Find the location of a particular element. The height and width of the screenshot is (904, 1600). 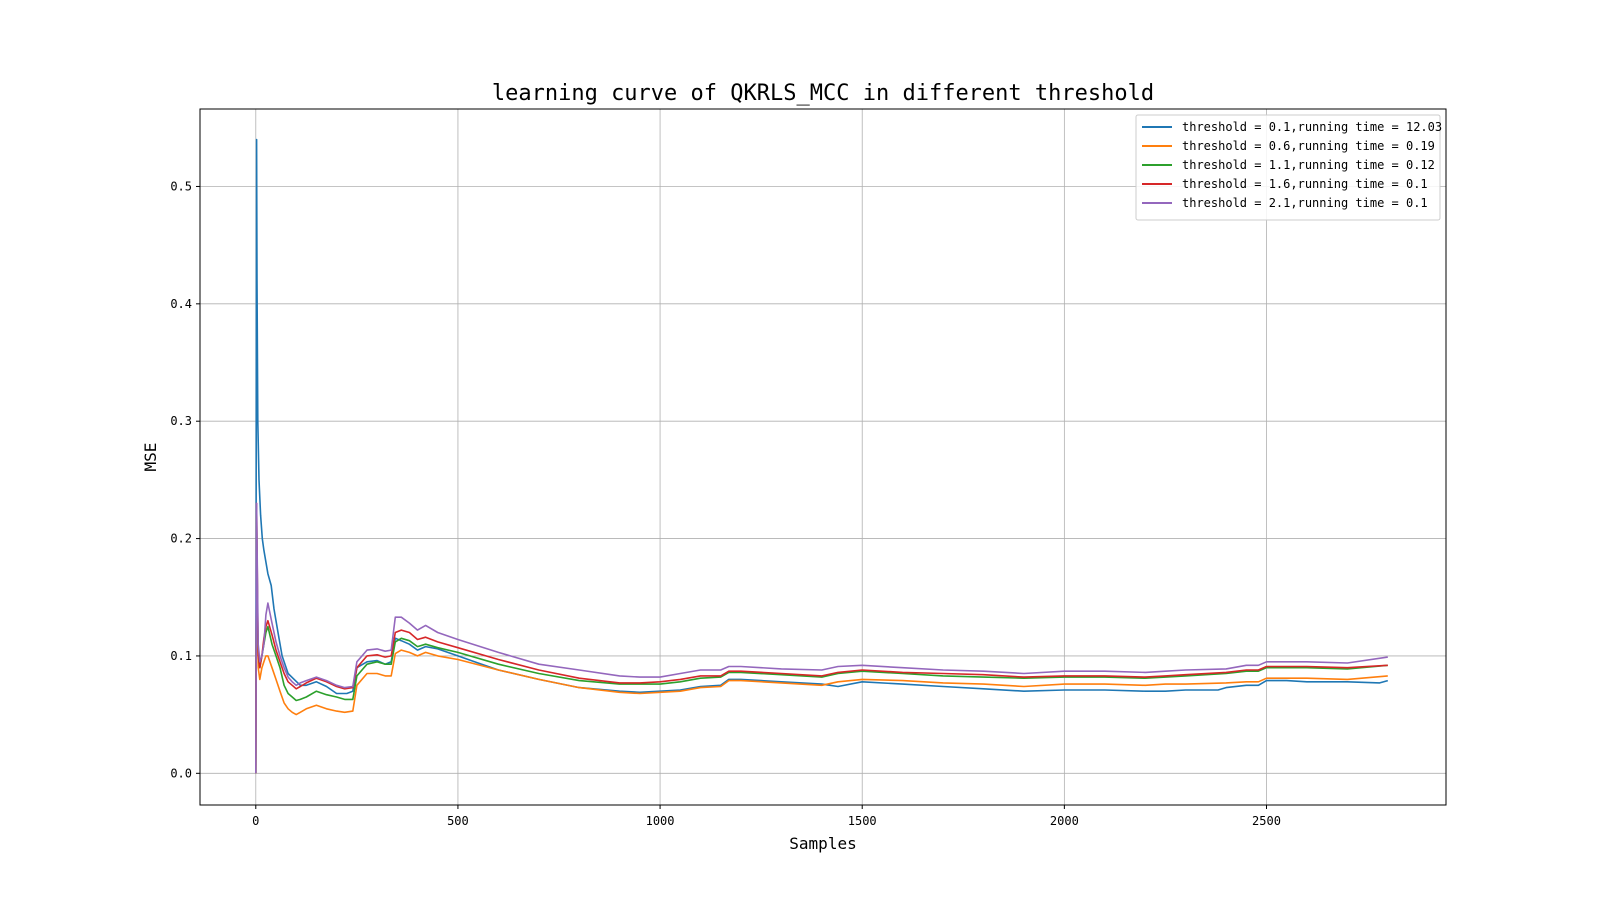

y-tick-label: 0.2 is located at coordinates (181, 539).